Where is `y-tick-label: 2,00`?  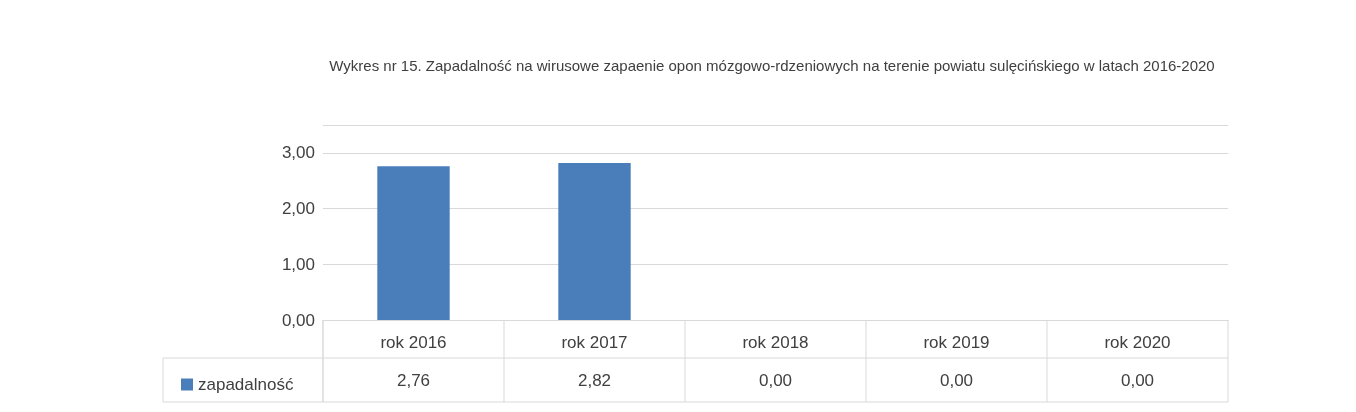
y-tick-label: 2,00 is located at coordinates (298, 209).